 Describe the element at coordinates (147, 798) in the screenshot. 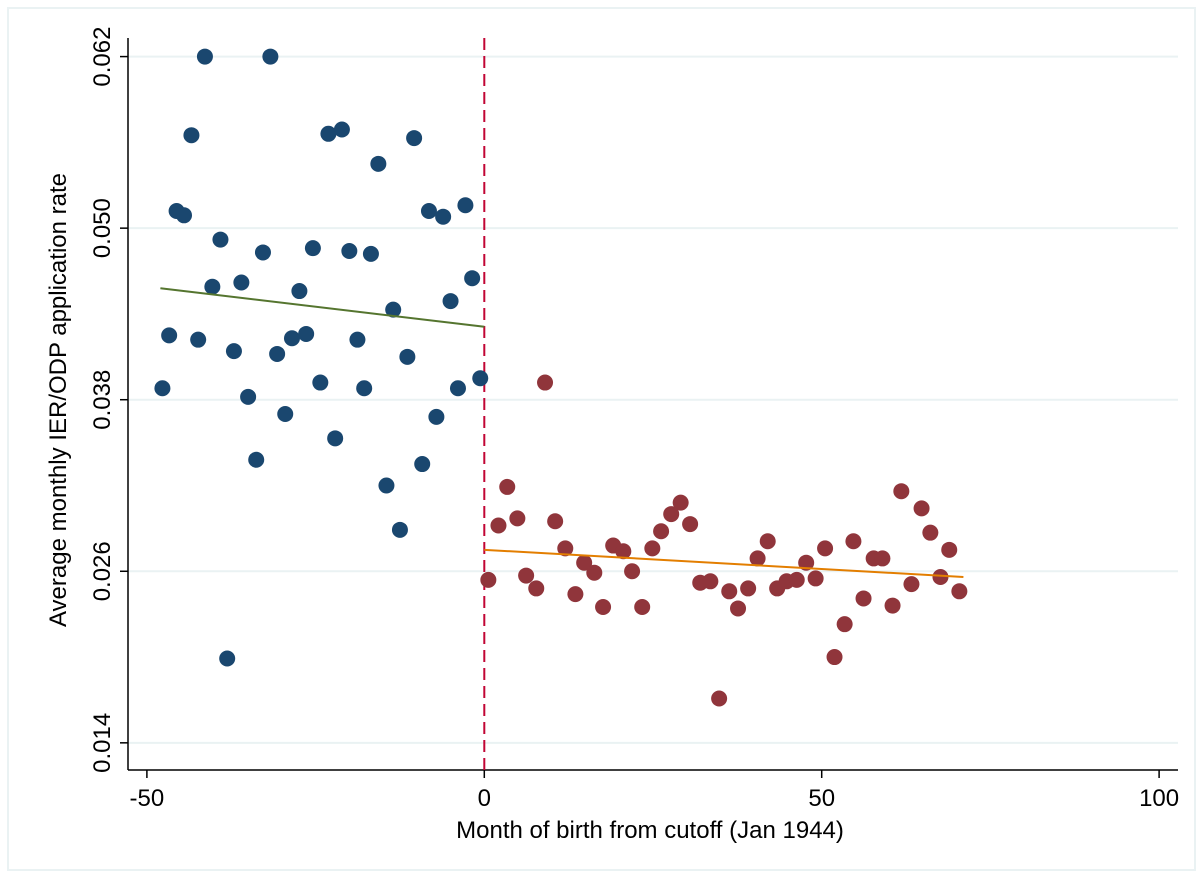

I see `x-tick-label: -50` at that location.